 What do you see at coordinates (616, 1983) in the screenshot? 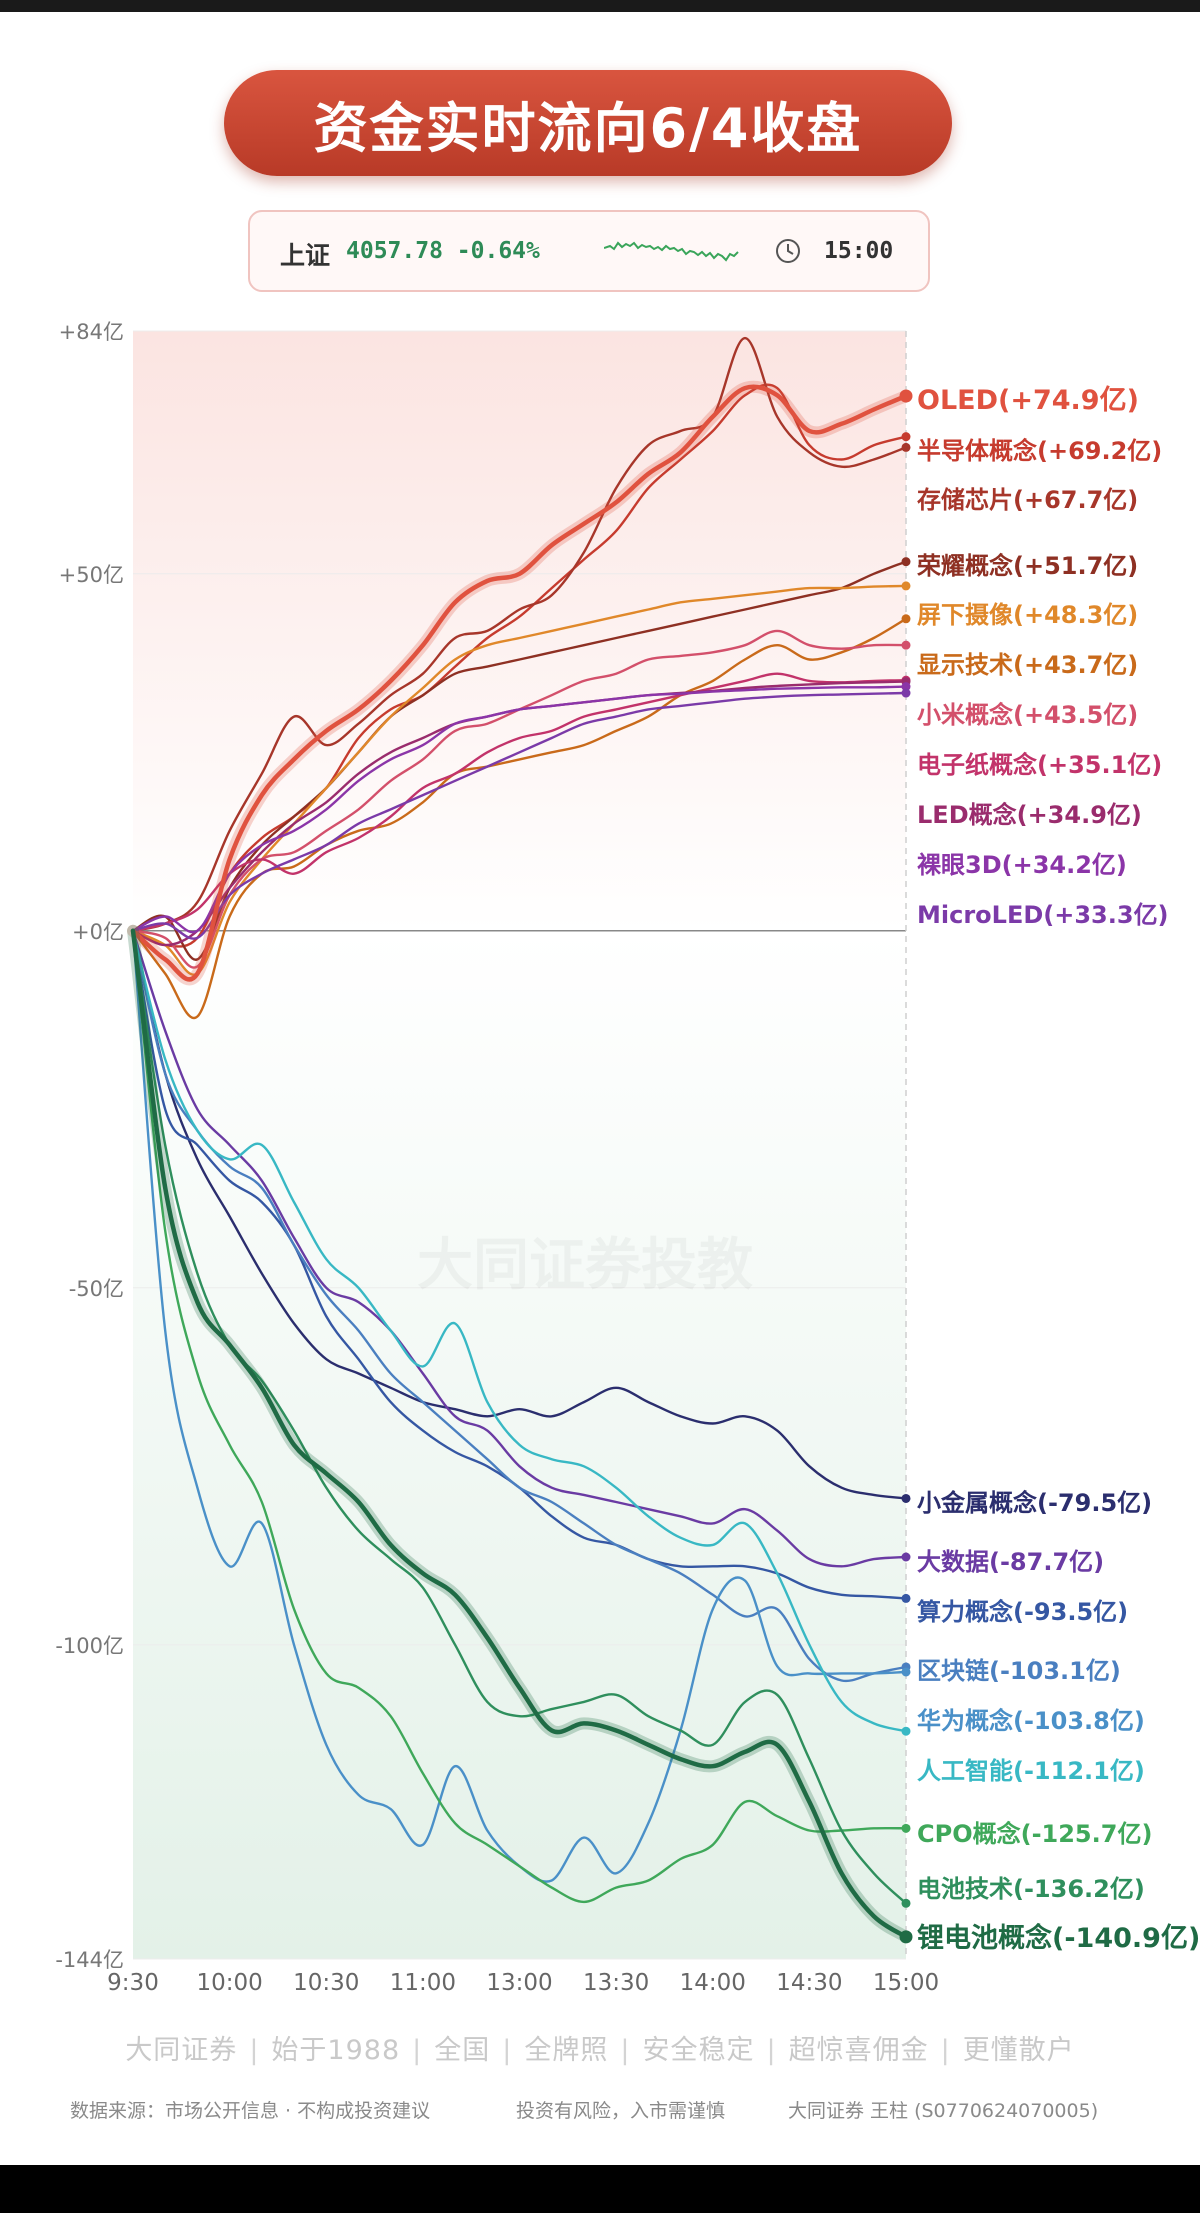
I see `x-tick-label: 13:30` at bounding box center [616, 1983].